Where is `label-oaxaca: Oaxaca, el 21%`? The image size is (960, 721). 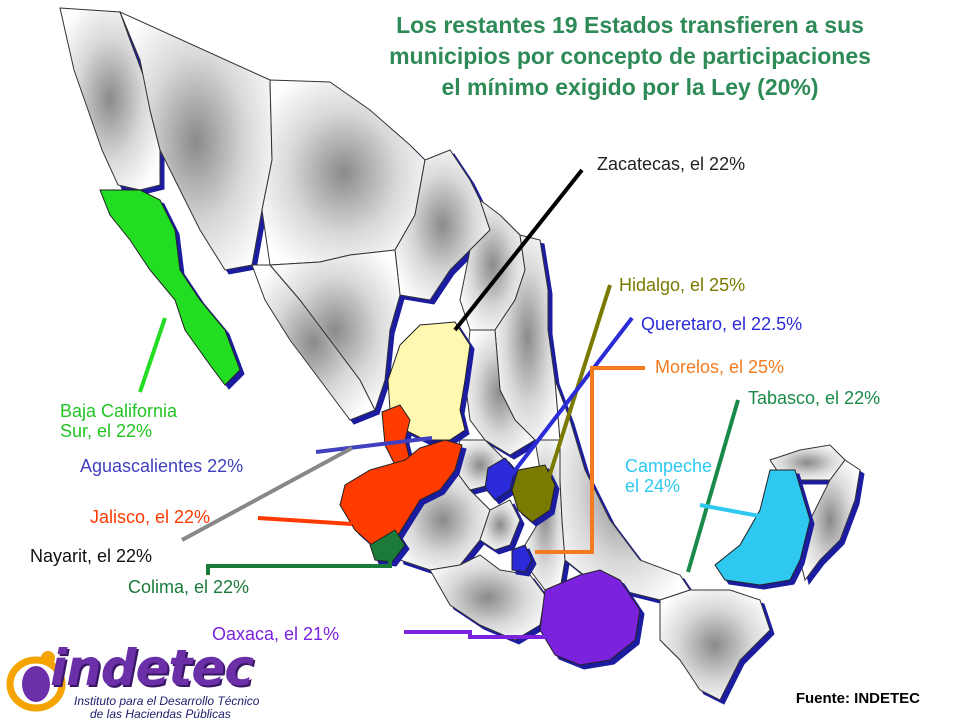 label-oaxaca: Oaxaca, el 21% is located at coordinates (276, 634).